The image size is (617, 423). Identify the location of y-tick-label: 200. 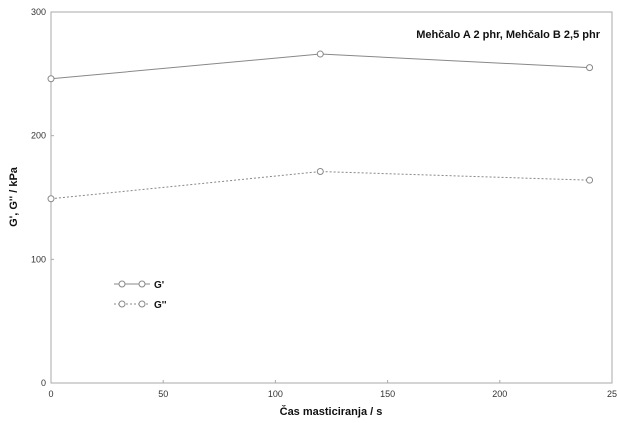
(38, 136).